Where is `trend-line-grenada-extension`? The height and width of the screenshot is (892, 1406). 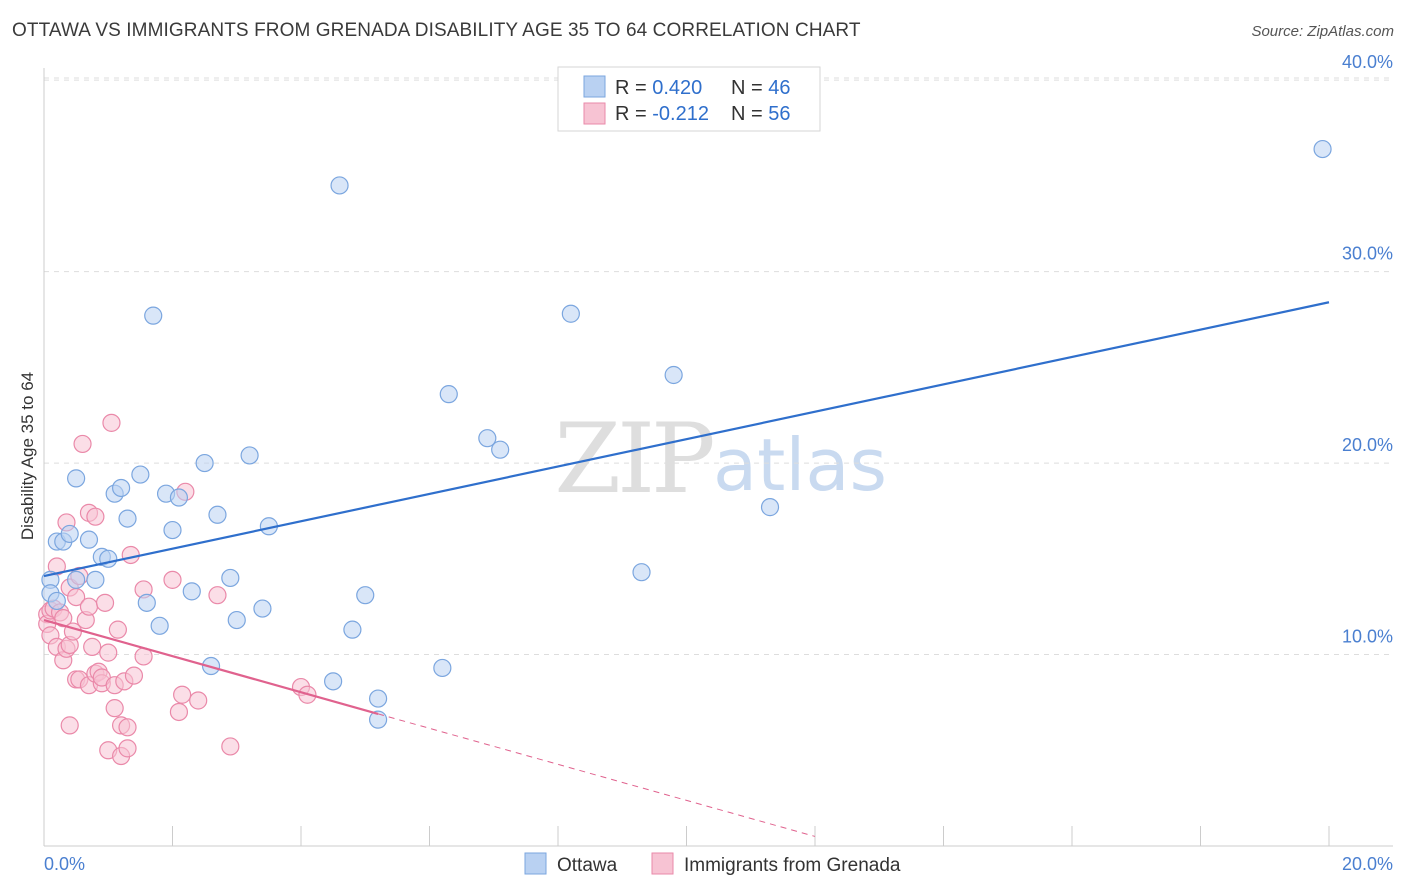
trend-line-grenada-extension is located at coordinates (596, 775).